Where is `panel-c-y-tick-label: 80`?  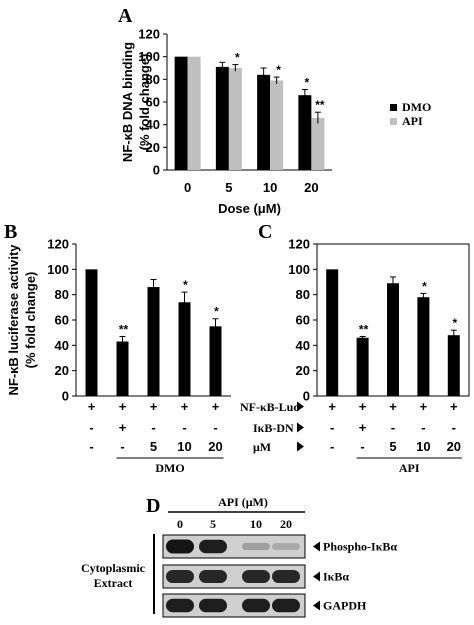
panel-c-y-tick-label: 80 is located at coordinates (303, 294).